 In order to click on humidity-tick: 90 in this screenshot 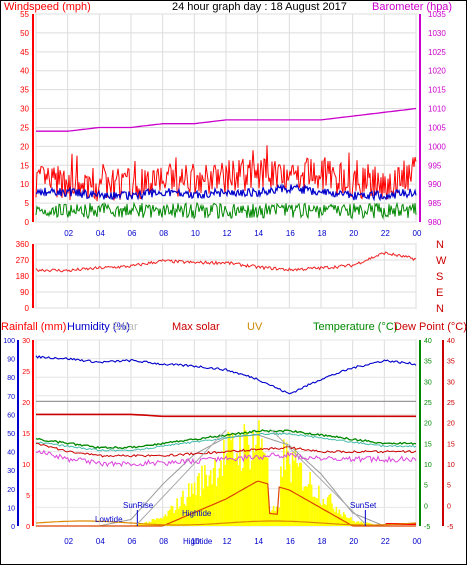, I will do `click(11, 360)`.